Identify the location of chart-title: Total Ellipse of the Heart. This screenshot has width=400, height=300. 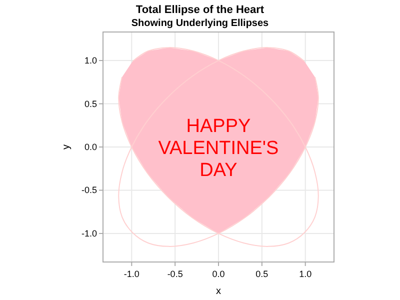
(200, 10).